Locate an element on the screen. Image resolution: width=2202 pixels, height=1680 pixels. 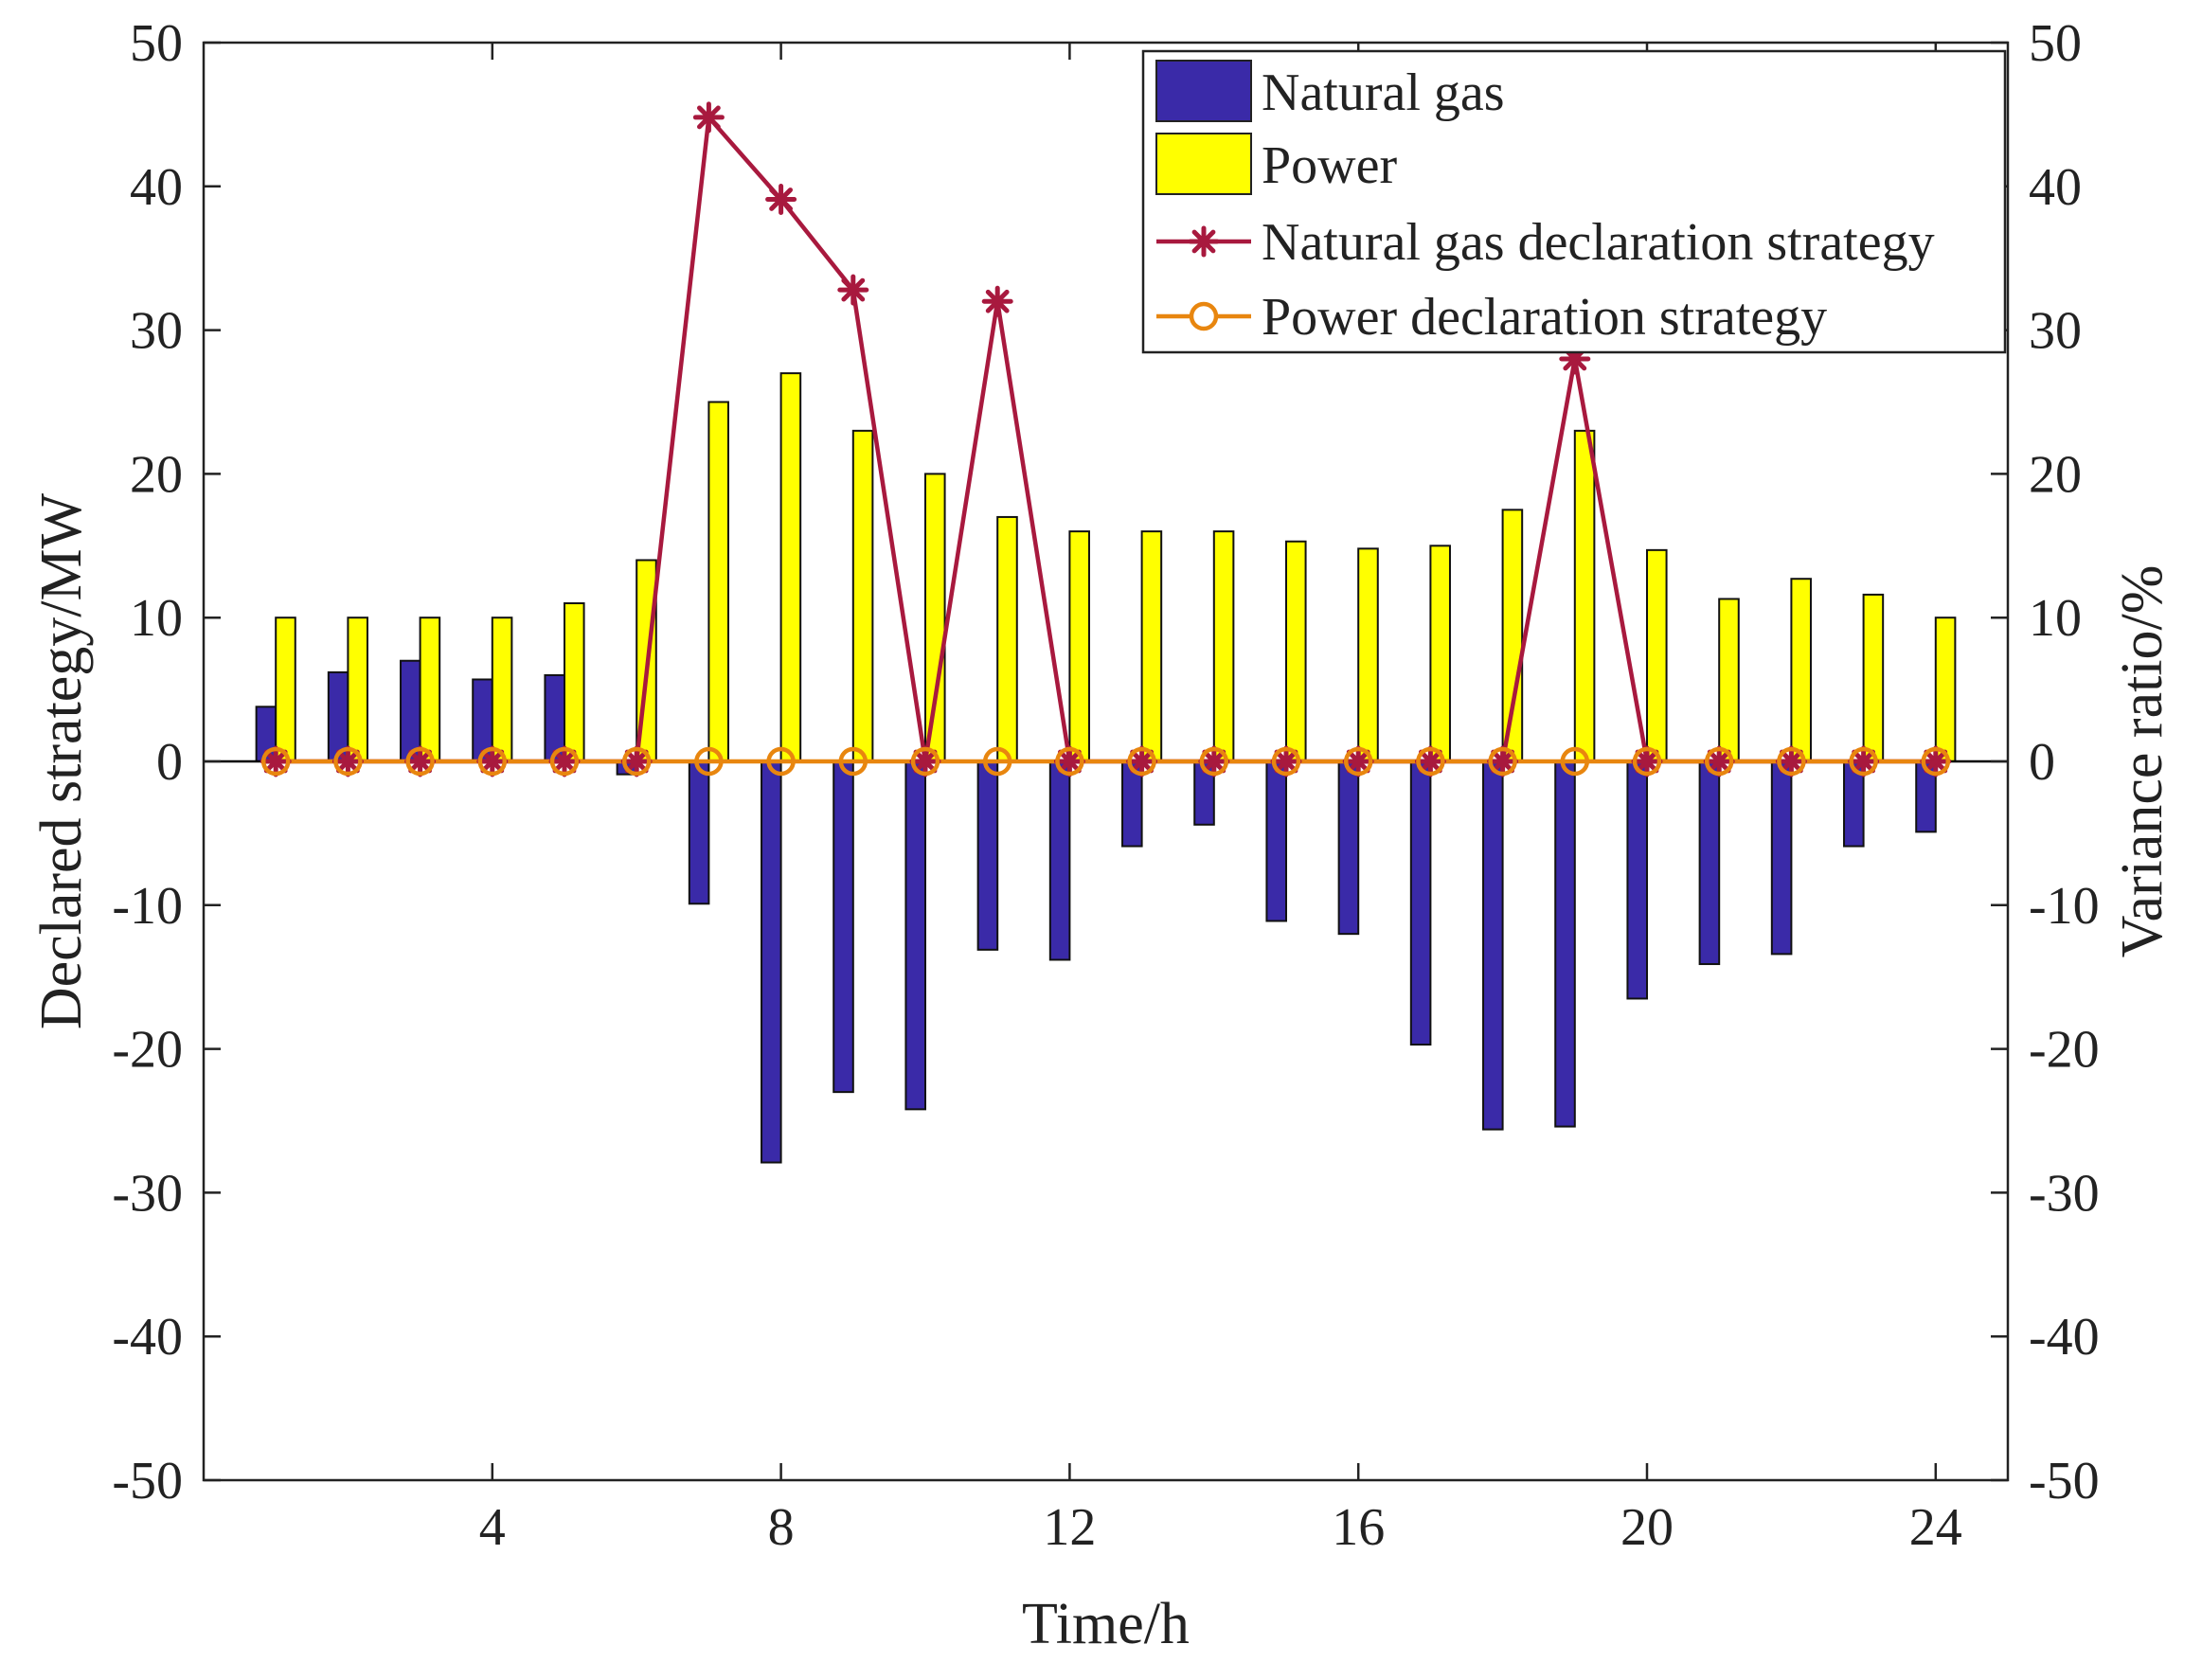
y-tick-label-right-50: 50 is located at coordinates (2055, 44).